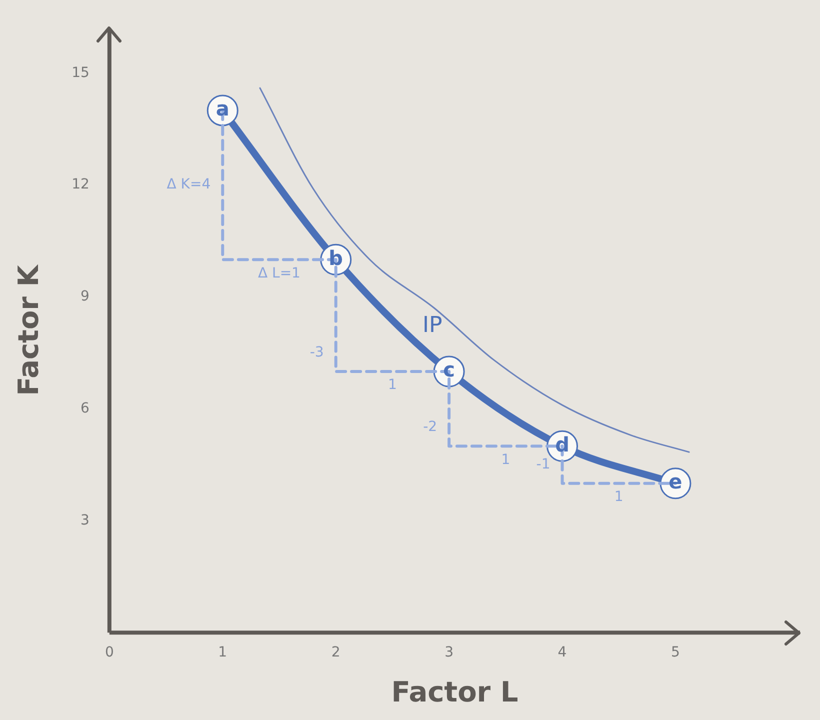 Image resolution: width=820 pixels, height=720 pixels. I want to click on annotation: e, so click(675, 482).